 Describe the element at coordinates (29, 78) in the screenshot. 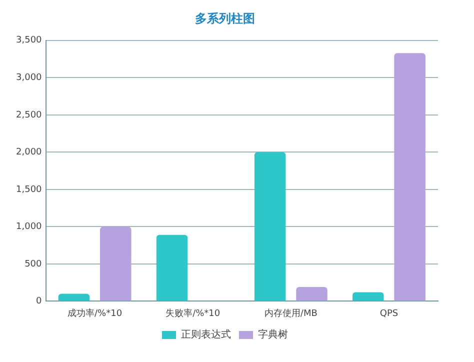

I see `y-tick-label: 3,000` at that location.